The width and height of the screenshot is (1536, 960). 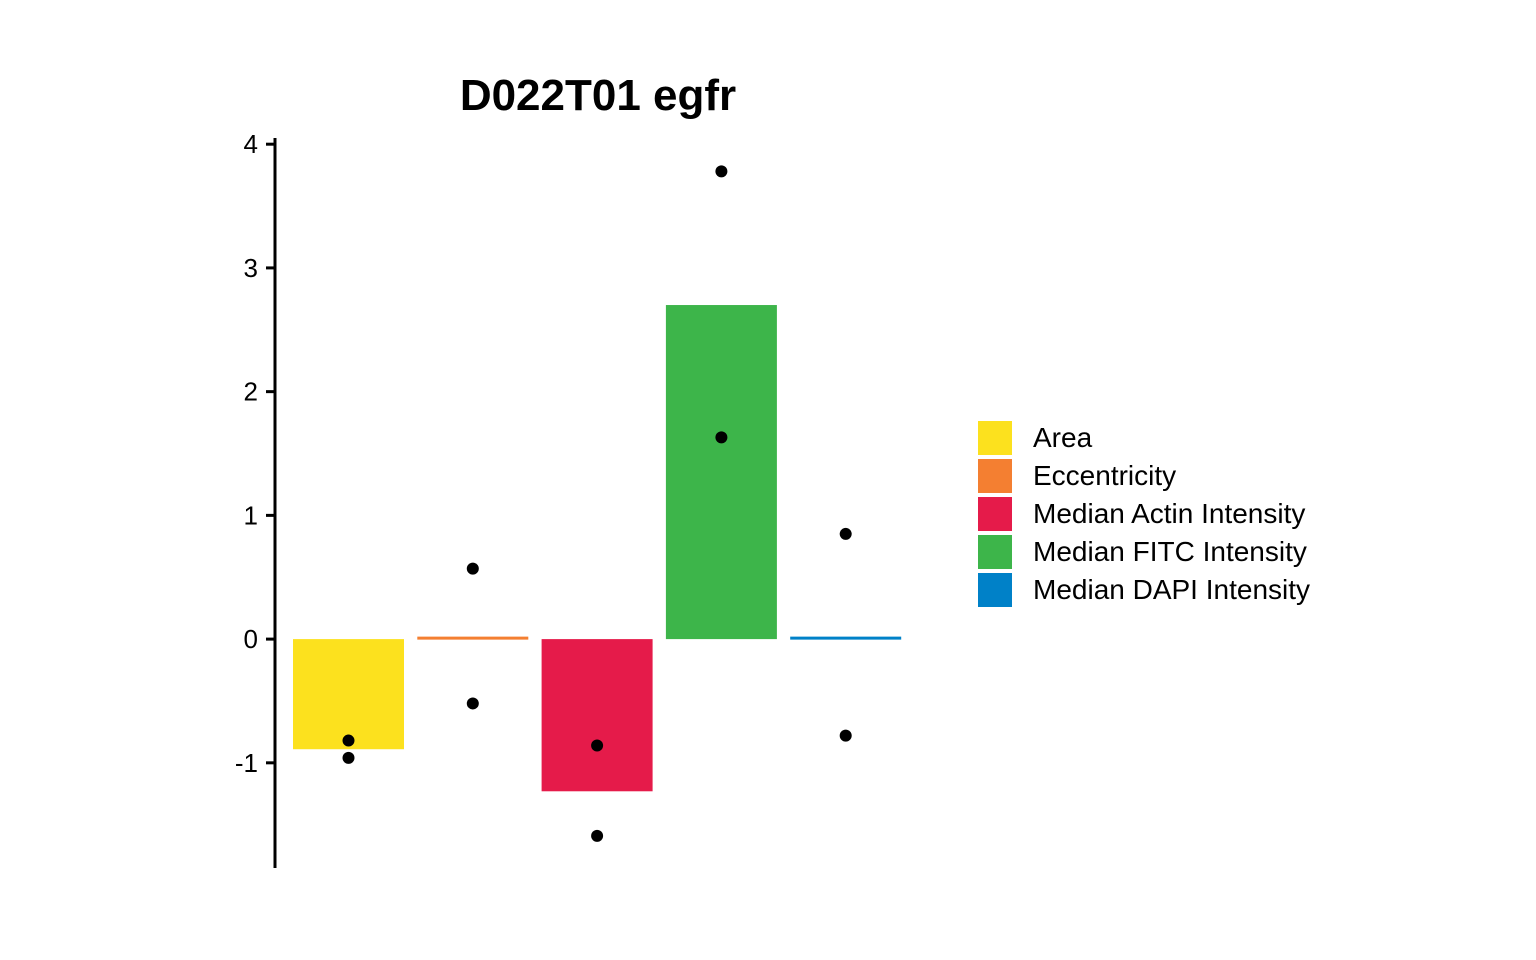 I want to click on y-tick-label: -1, so click(x=246, y=763).